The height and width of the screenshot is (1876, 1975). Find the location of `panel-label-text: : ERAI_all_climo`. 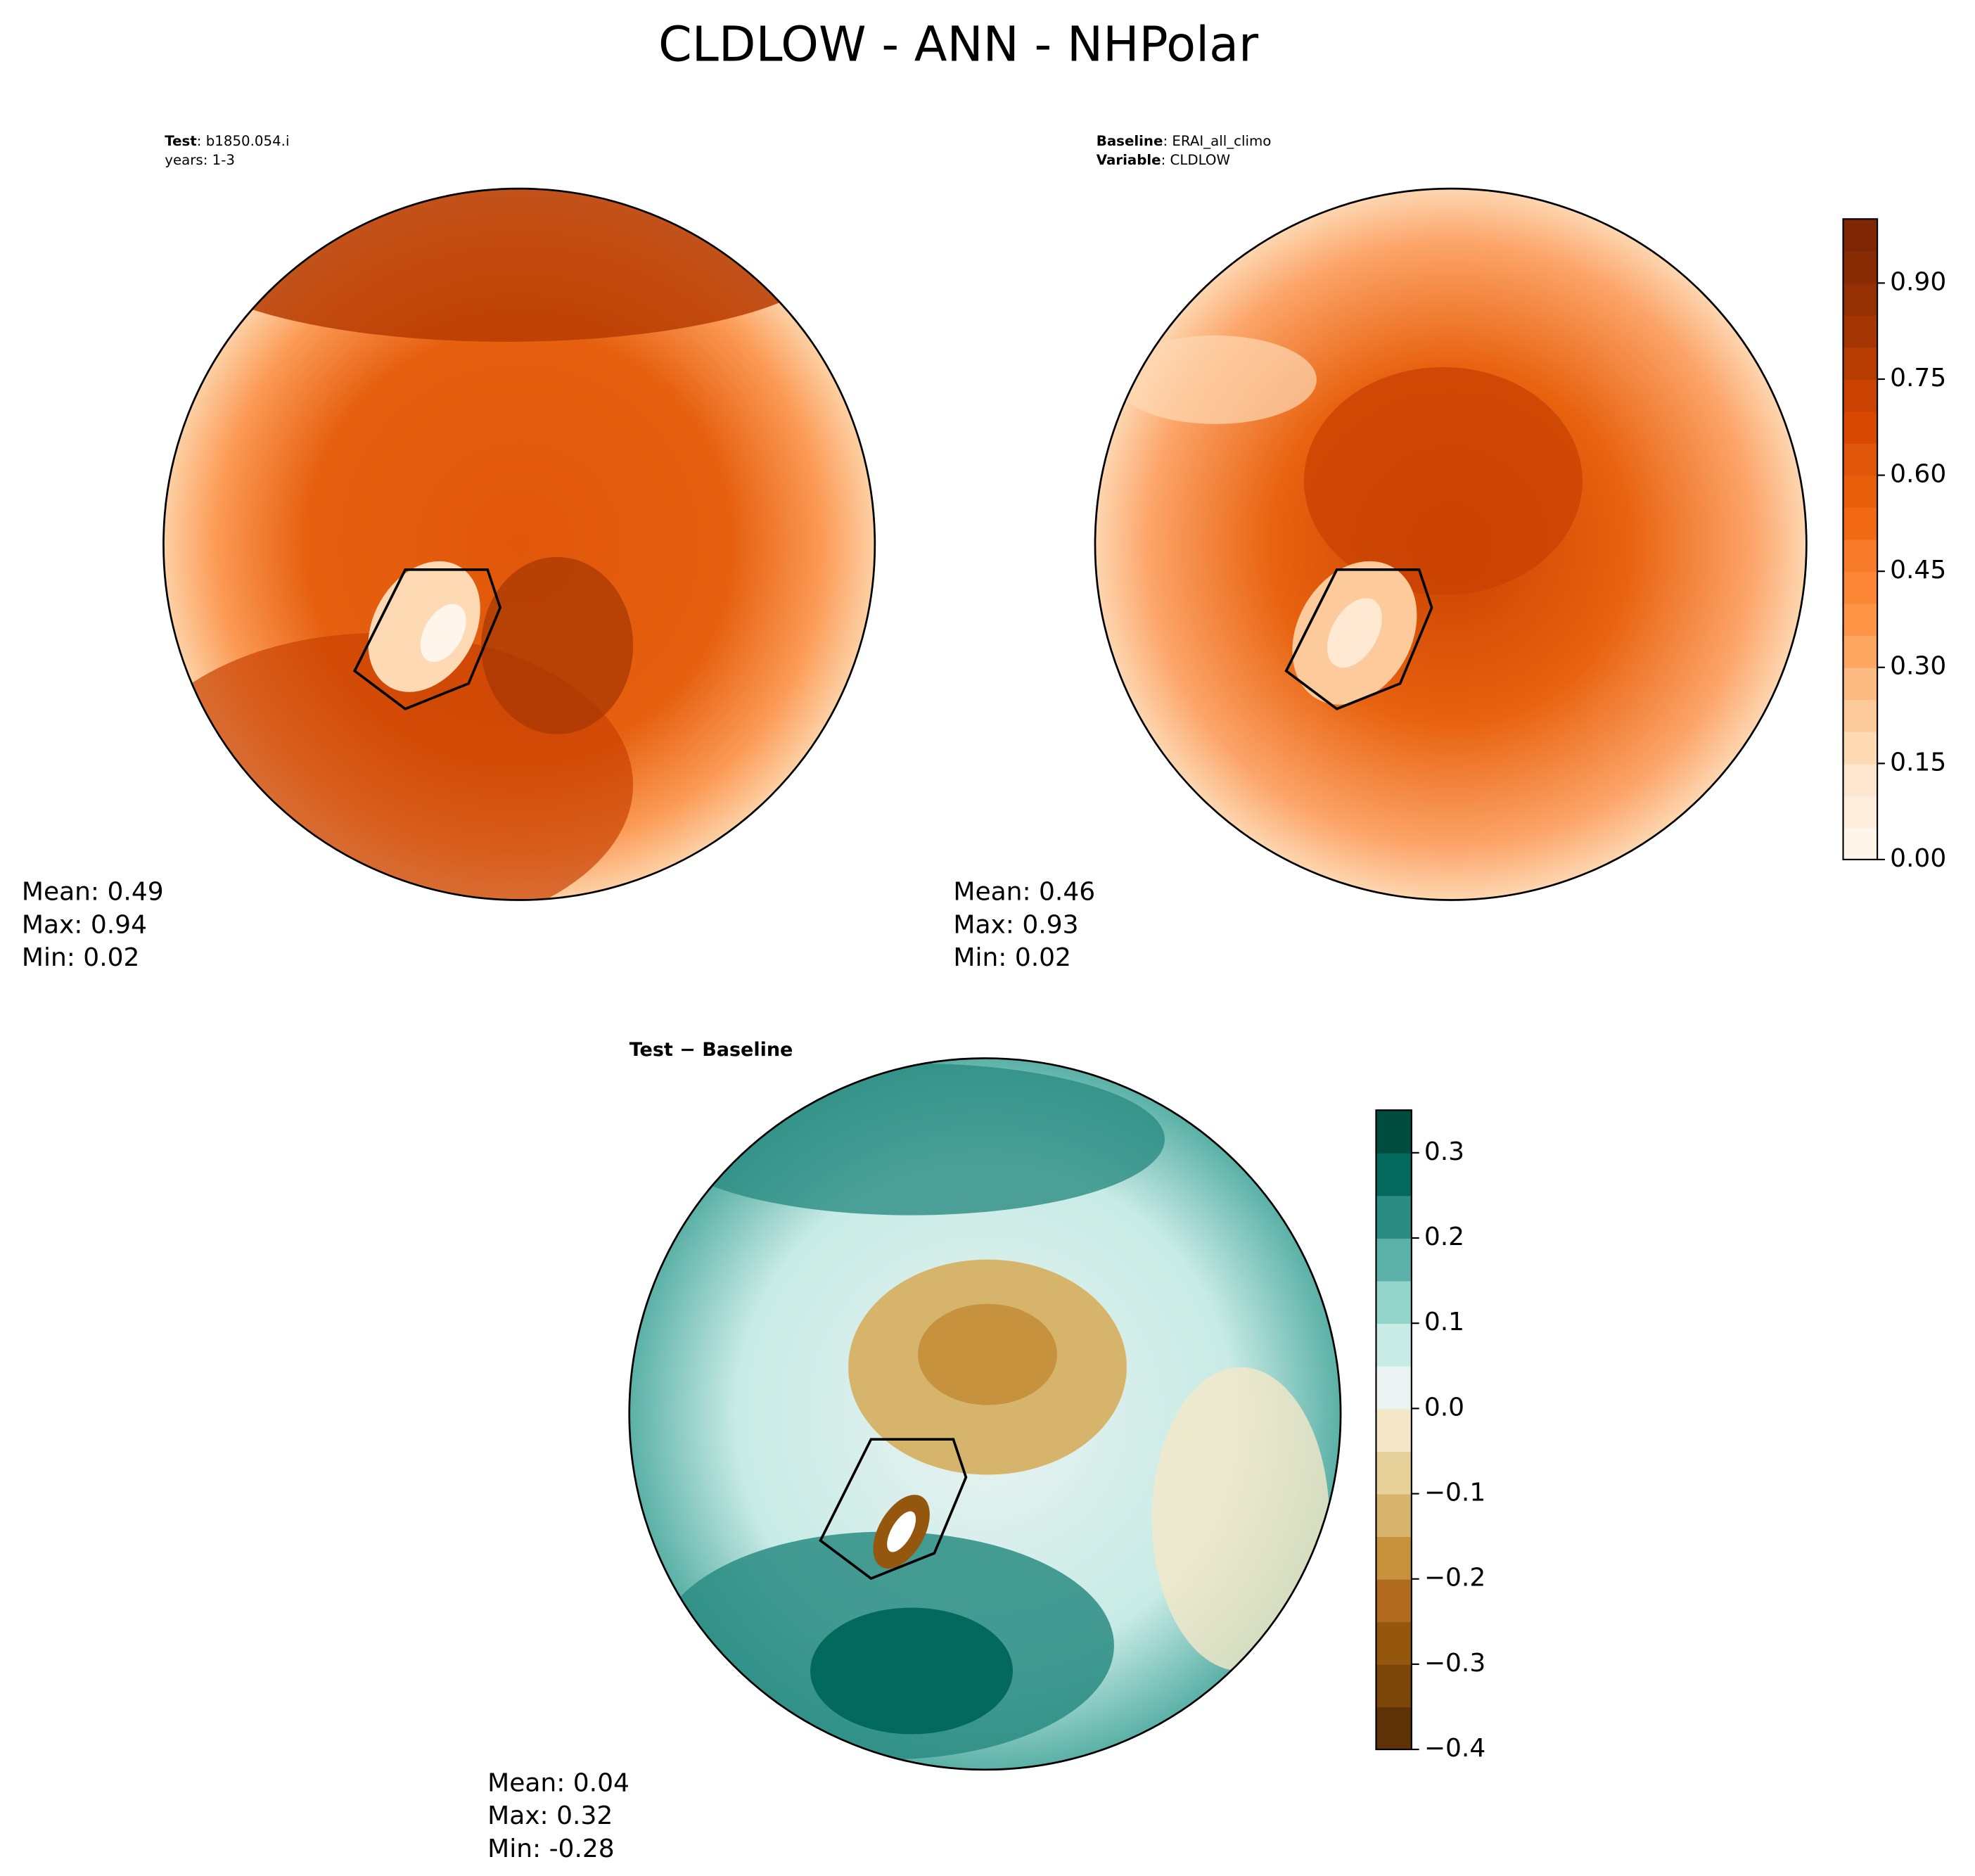

panel-label-text: : ERAI_all_climo is located at coordinates (1217, 141).